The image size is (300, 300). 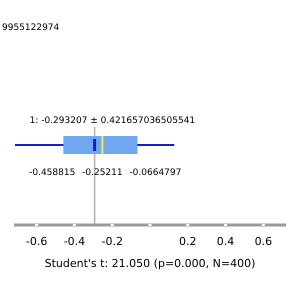 I want to click on annotation: -0.458815, so click(x=52, y=173).